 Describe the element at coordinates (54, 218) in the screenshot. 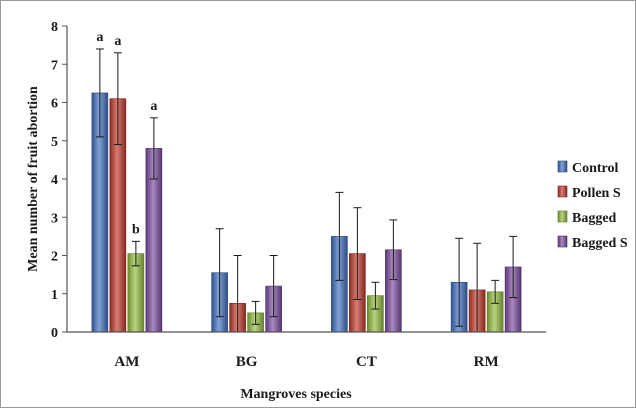

I see `y-tick-label: 3` at that location.